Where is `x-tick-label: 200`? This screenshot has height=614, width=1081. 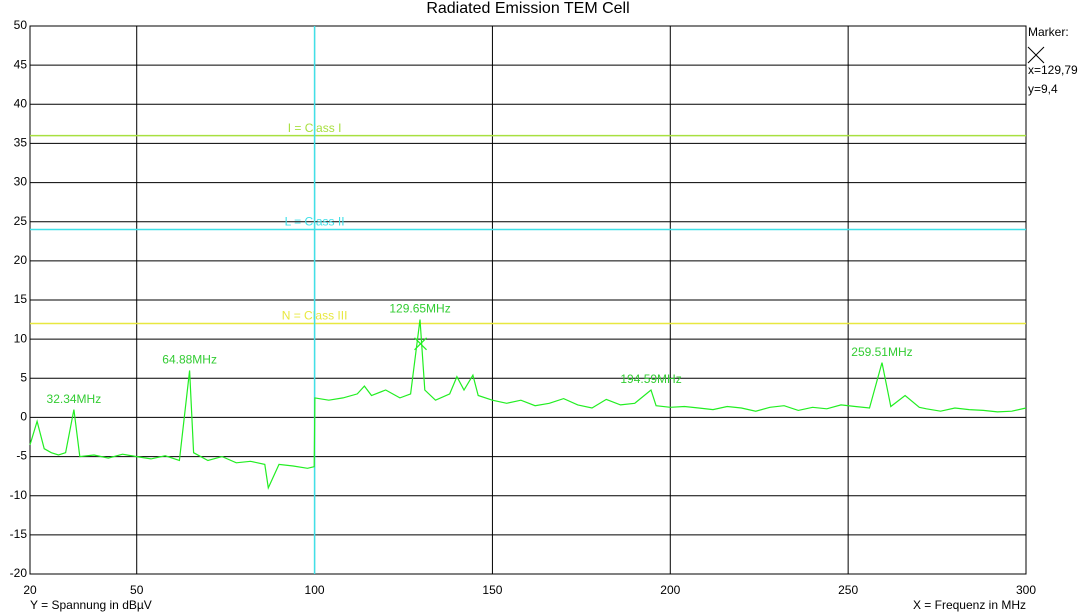
x-tick-label: 200 is located at coordinates (670, 590).